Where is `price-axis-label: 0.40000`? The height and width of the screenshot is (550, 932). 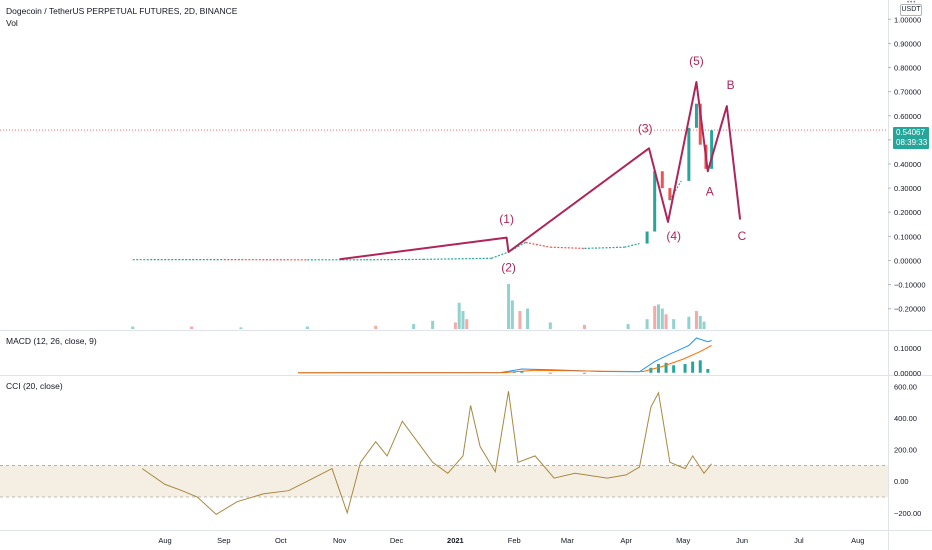
price-axis-label: 0.40000 is located at coordinates (907, 164).